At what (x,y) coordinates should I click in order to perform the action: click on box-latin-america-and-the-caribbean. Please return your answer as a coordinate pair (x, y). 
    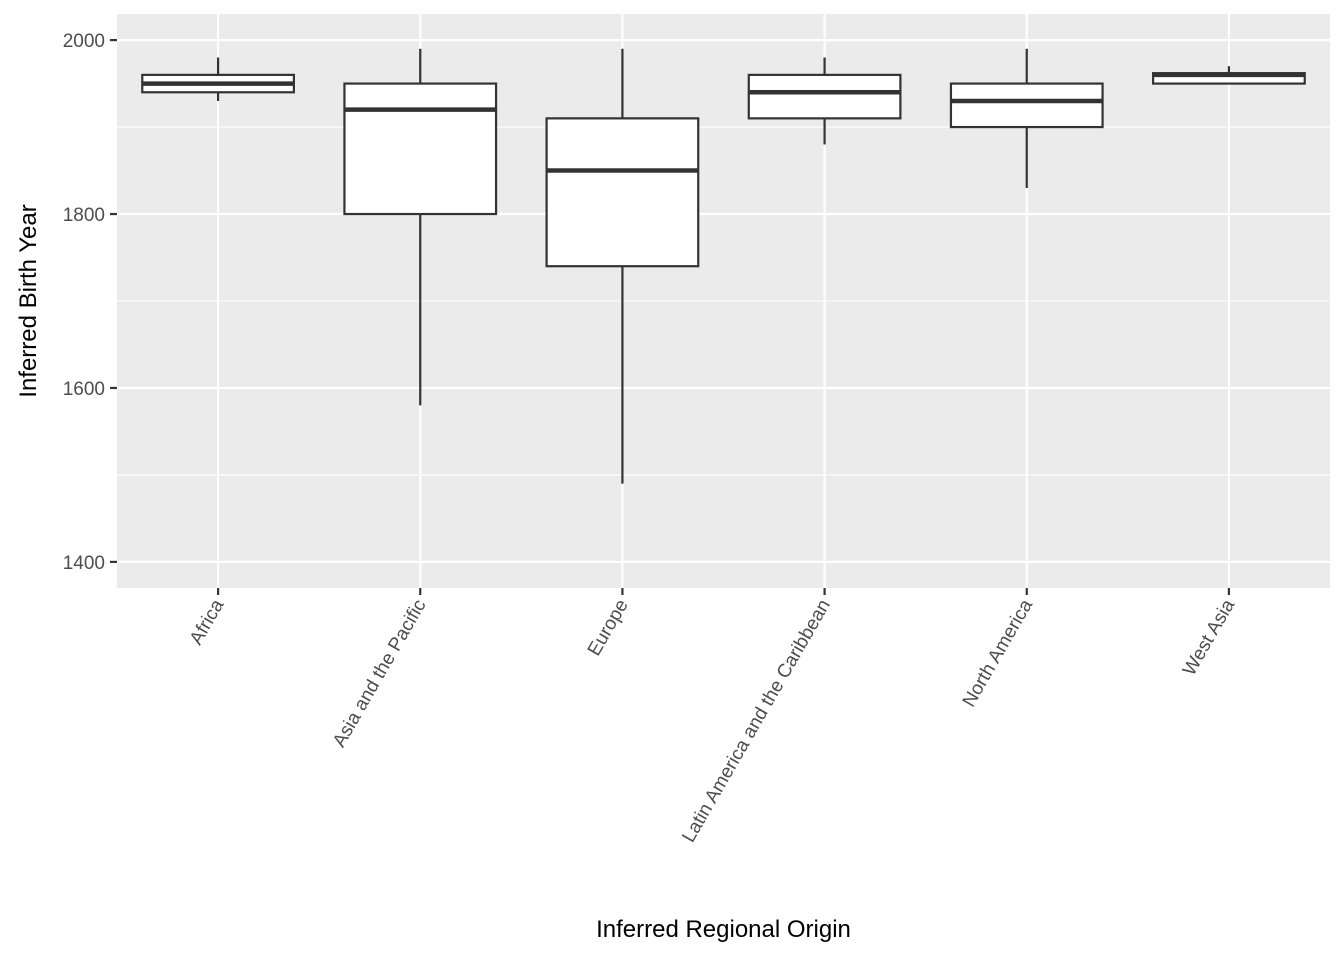
    Looking at the image, I should click on (824, 101).